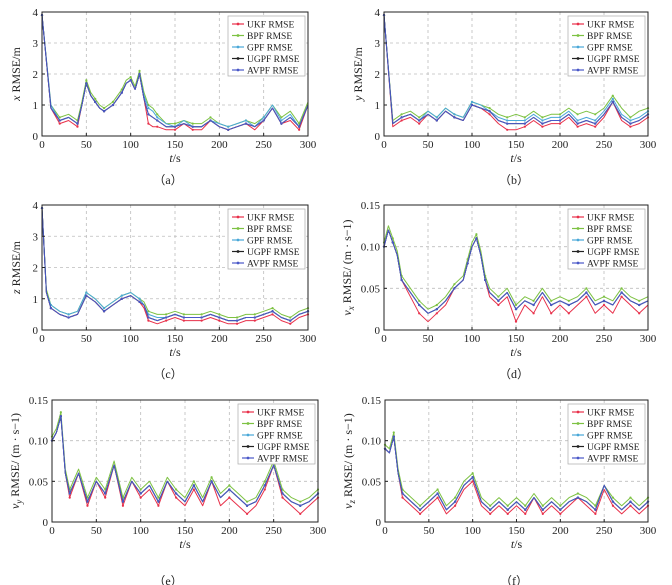 The image size is (672, 585). Describe the element at coordinates (516, 267) in the screenshot. I see `series-line-bpf` at that location.